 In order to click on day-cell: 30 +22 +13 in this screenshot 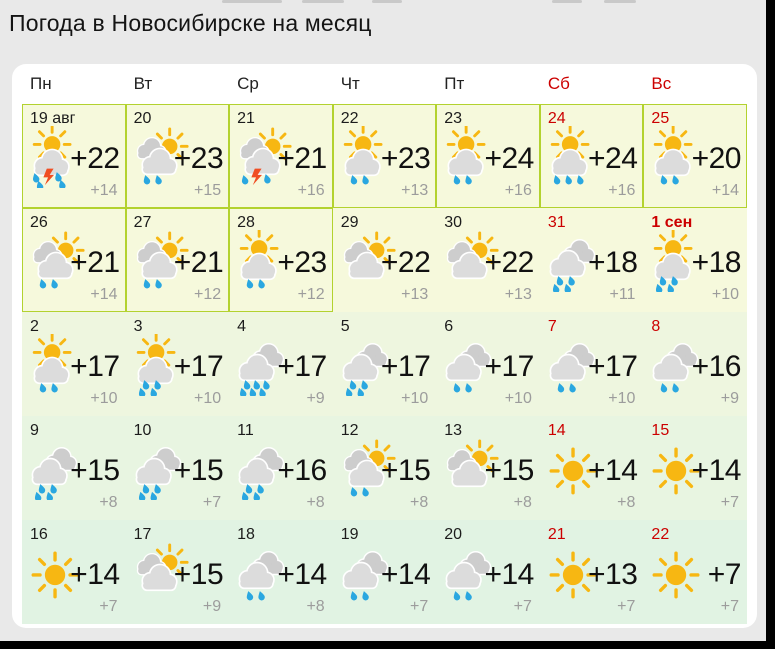, I will do `click(488, 260)`.